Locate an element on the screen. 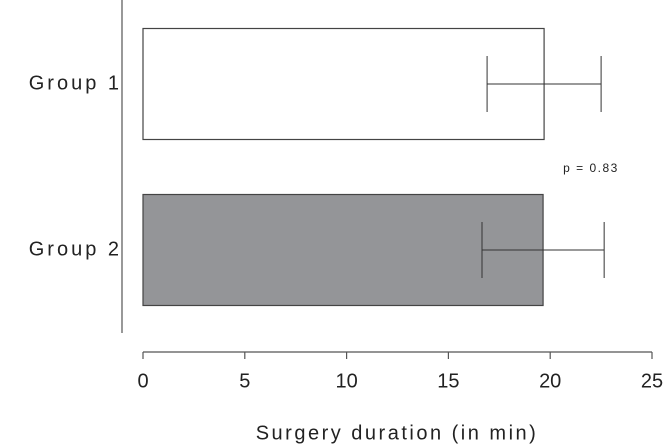 This screenshot has width=664, height=447. x-tick-label: 25 is located at coordinates (652, 381).